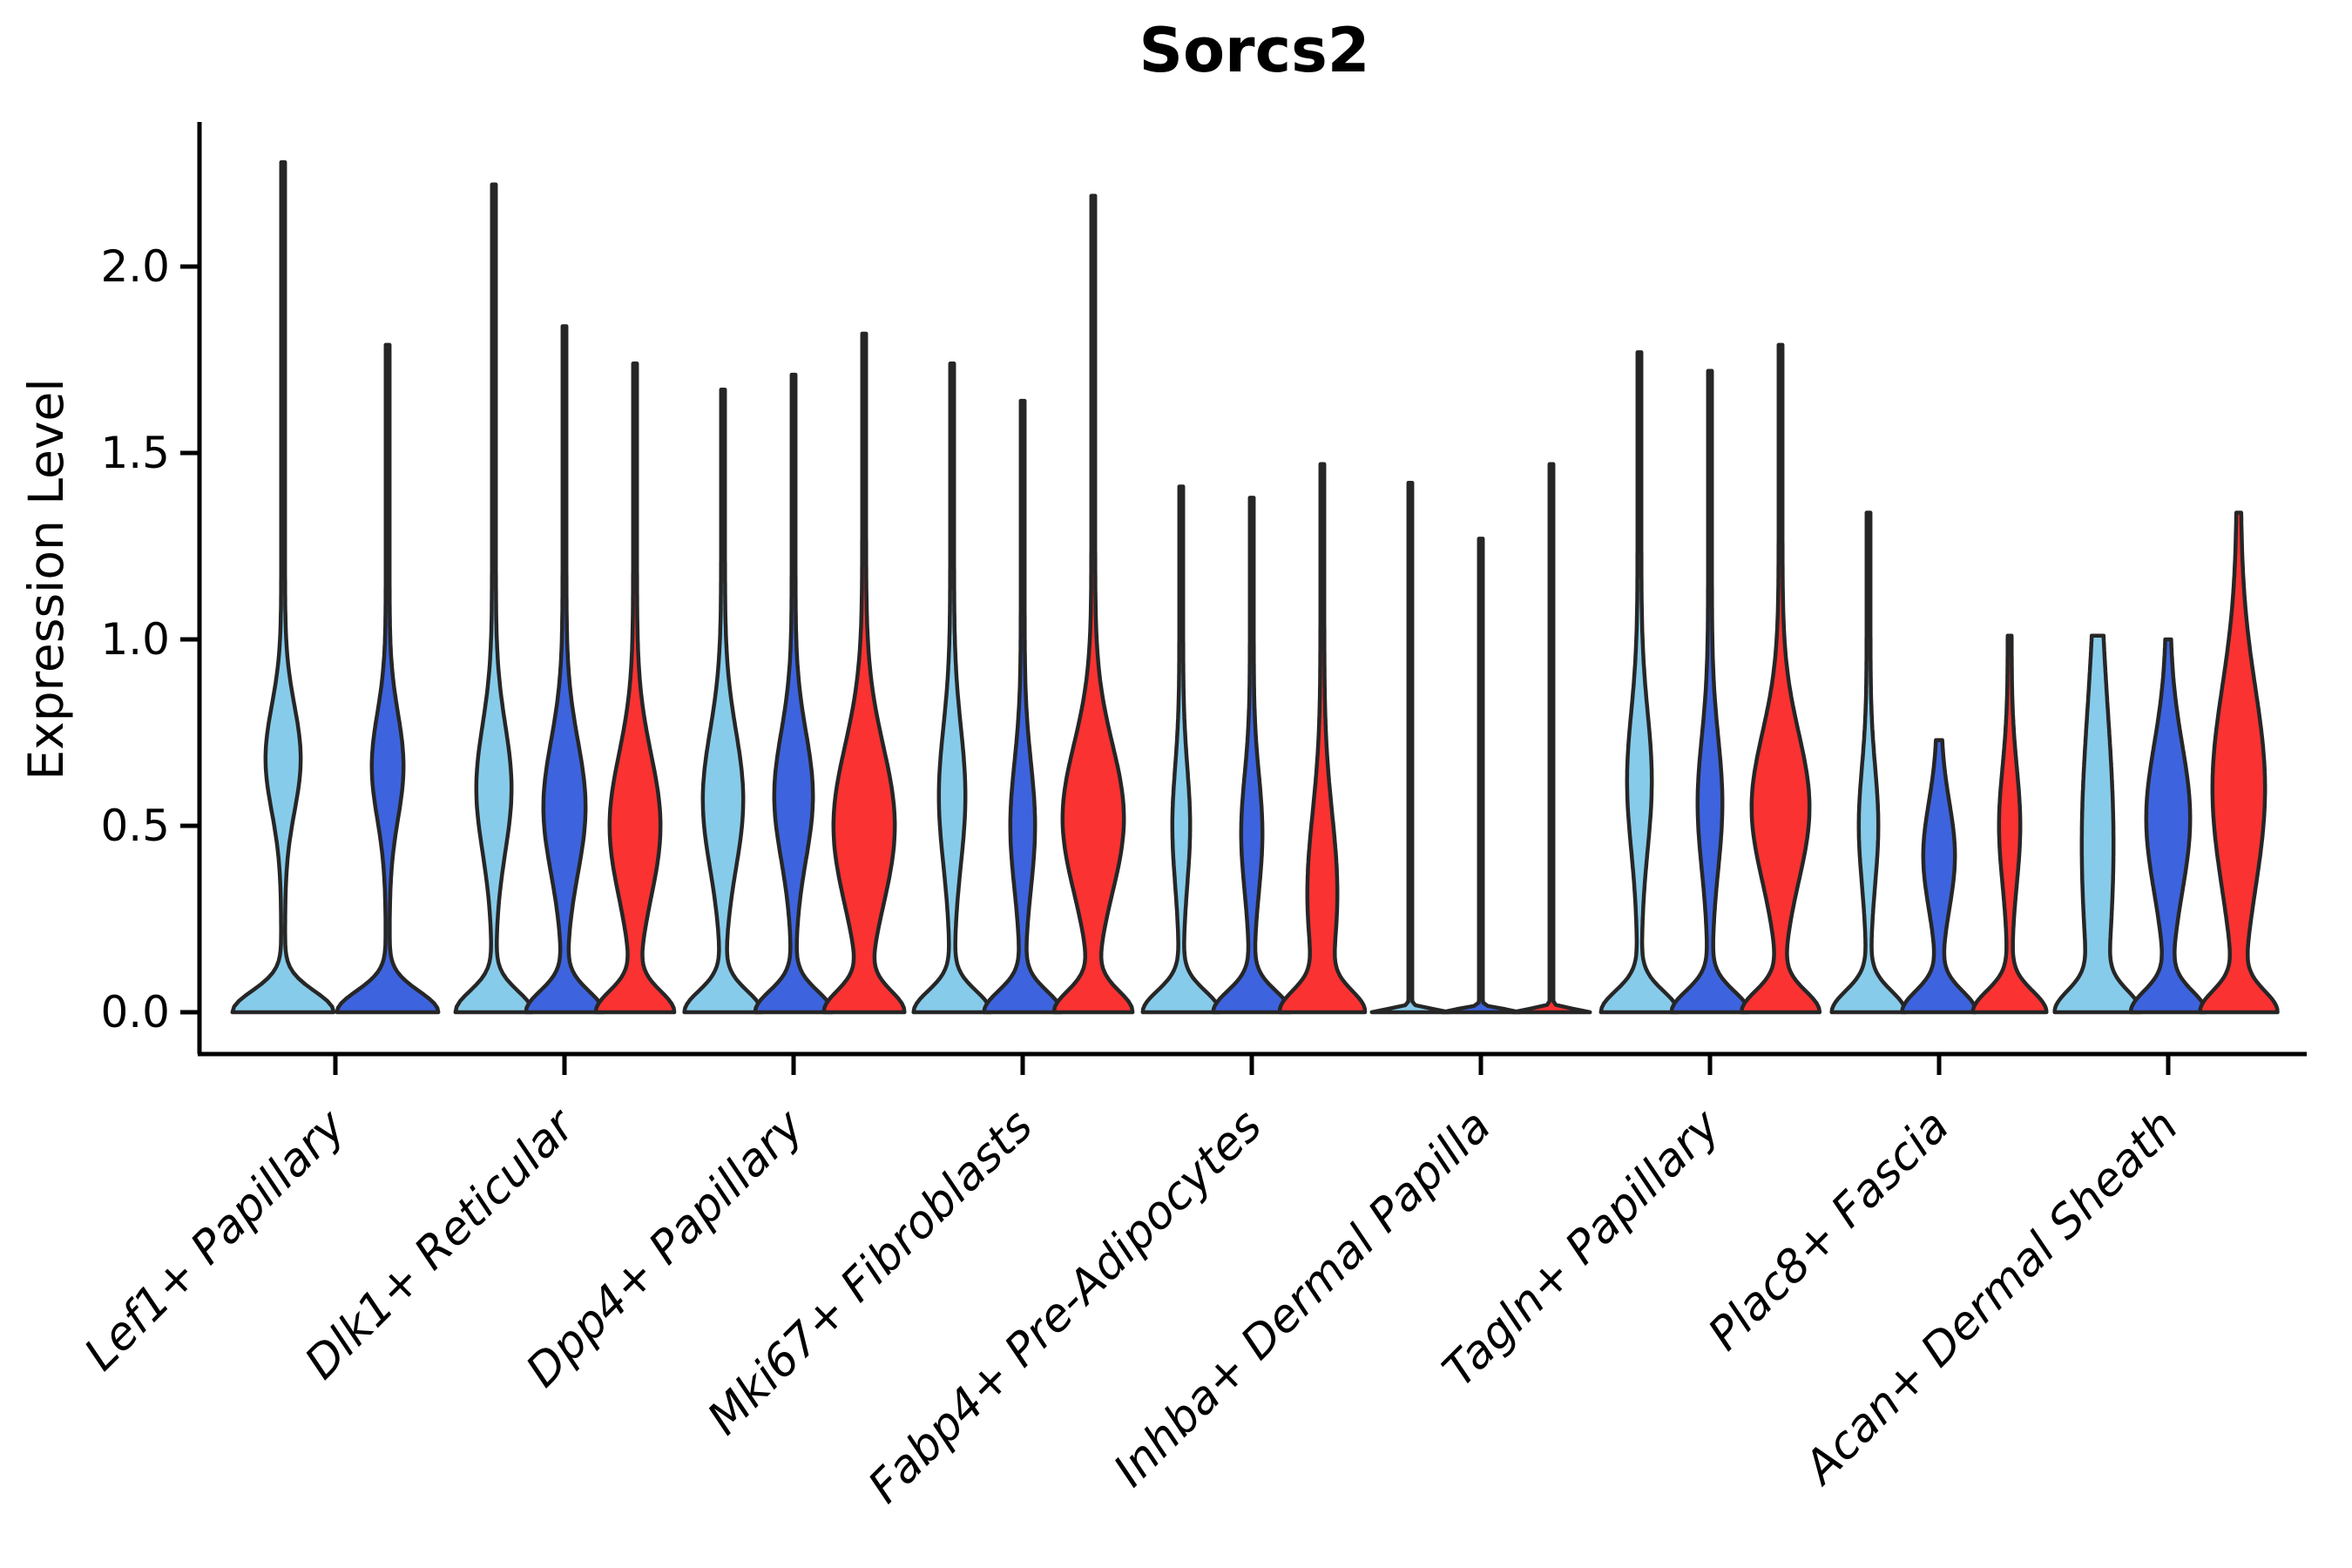 The width and height of the screenshot is (2352, 1568). What do you see at coordinates (135, 1012) in the screenshot?
I see `y-tick-label: 0.0` at bounding box center [135, 1012].